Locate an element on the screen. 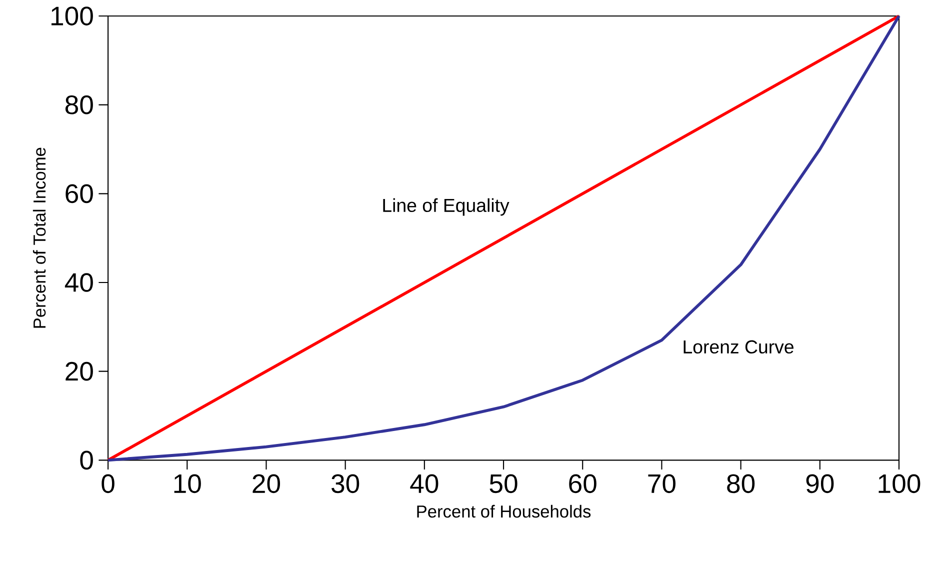 Image resolution: width=931 pixels, height=566 pixels. y-tick-label: 40 is located at coordinates (78, 282).